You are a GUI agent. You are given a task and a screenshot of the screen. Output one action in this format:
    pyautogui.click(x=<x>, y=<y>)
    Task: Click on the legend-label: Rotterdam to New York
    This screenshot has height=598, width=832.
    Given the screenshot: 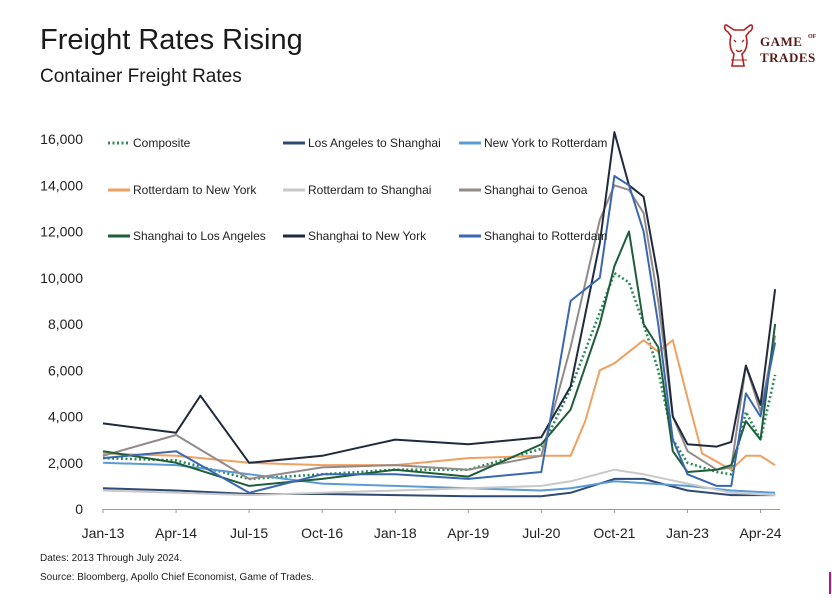 What is the action you would take?
    pyautogui.click(x=195, y=190)
    